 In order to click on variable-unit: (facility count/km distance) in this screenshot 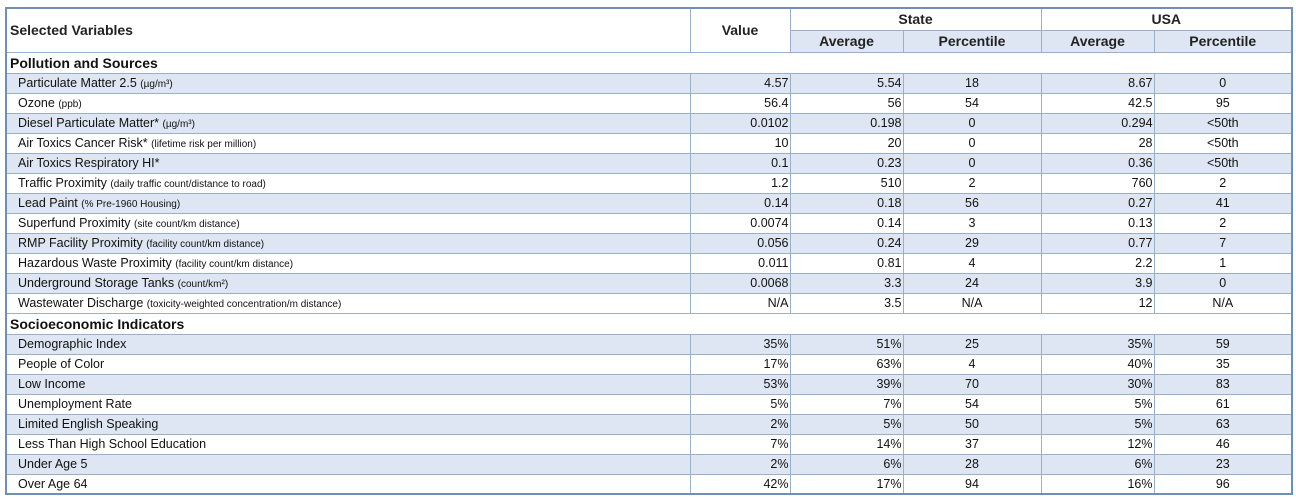, I will do `click(234, 264)`.